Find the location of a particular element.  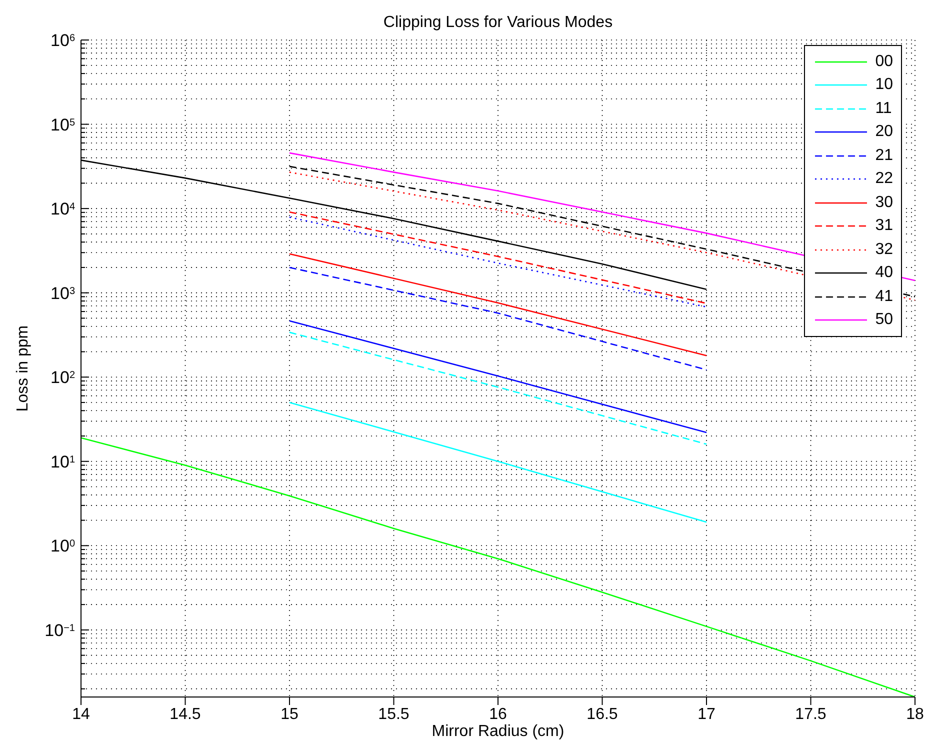

x-tick-label: 17.5 is located at coordinates (810, 714).